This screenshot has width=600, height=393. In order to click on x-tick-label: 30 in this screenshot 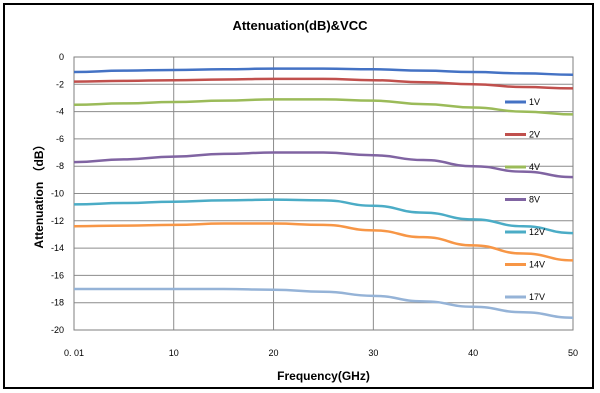, I will do `click(373, 353)`.